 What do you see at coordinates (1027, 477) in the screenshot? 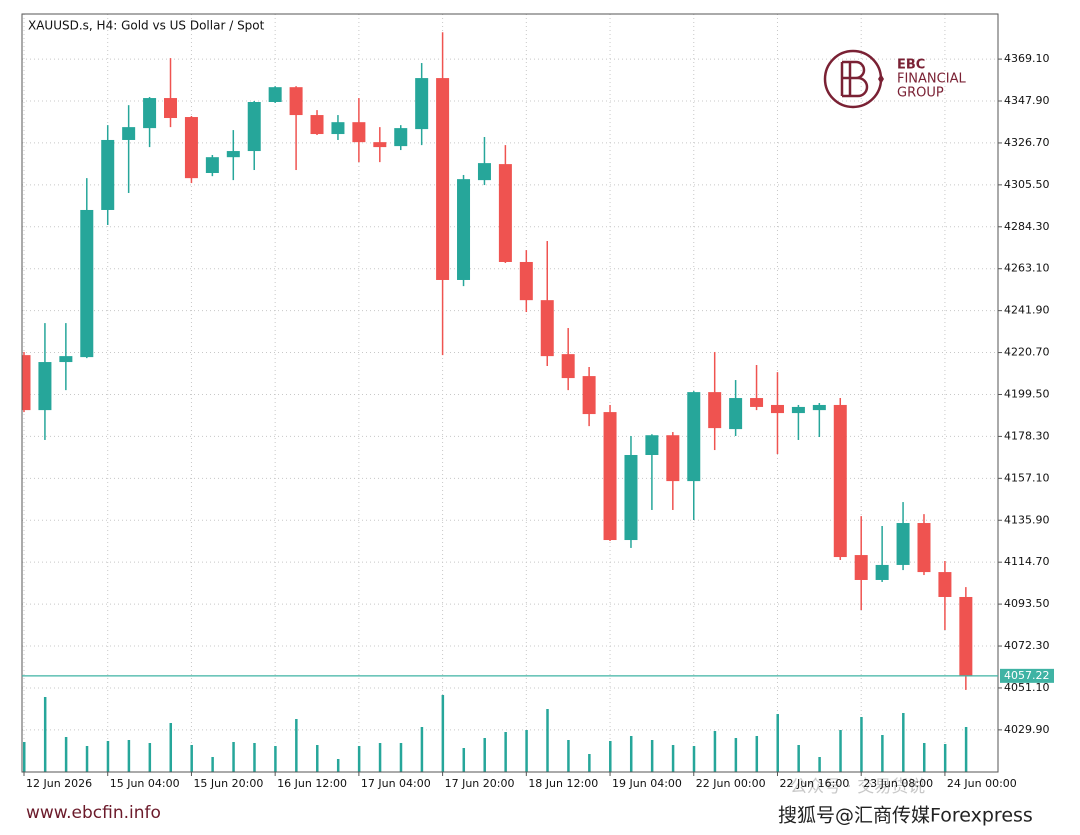
I see `y-tick-label: 4157.10` at bounding box center [1027, 477].